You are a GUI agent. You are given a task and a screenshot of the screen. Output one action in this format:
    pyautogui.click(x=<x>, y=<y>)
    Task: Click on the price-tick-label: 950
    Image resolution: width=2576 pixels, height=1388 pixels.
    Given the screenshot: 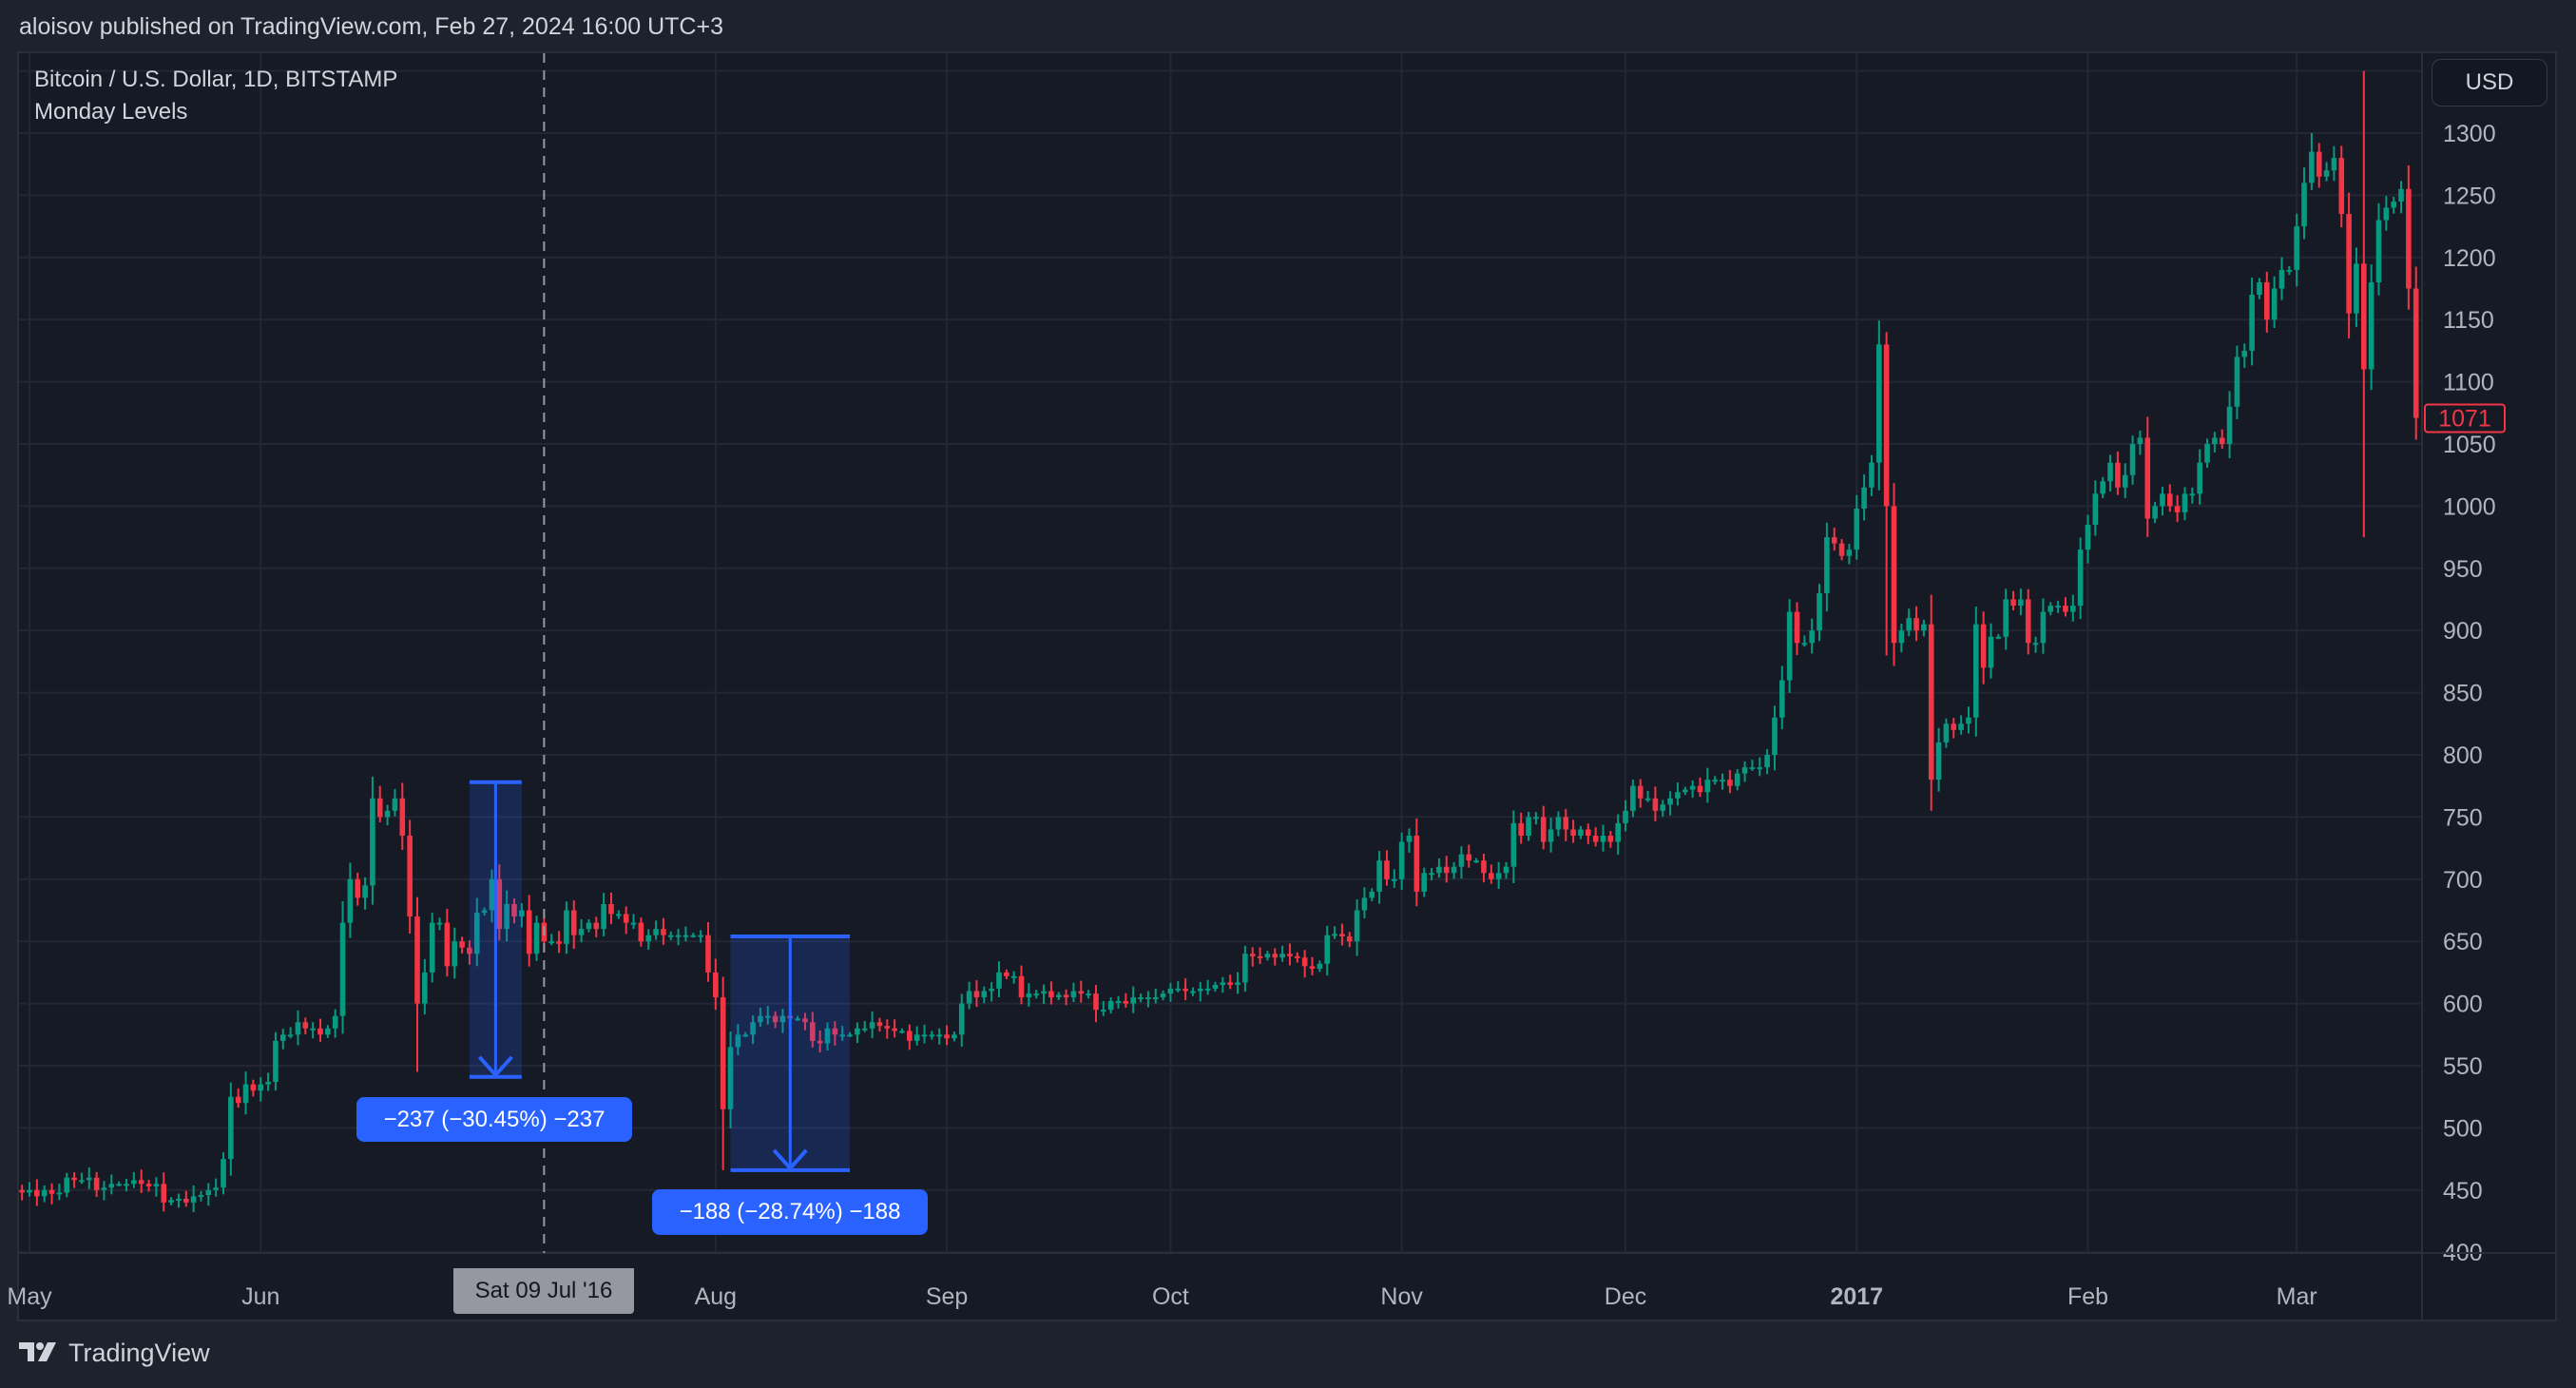 What is the action you would take?
    pyautogui.click(x=2463, y=569)
    